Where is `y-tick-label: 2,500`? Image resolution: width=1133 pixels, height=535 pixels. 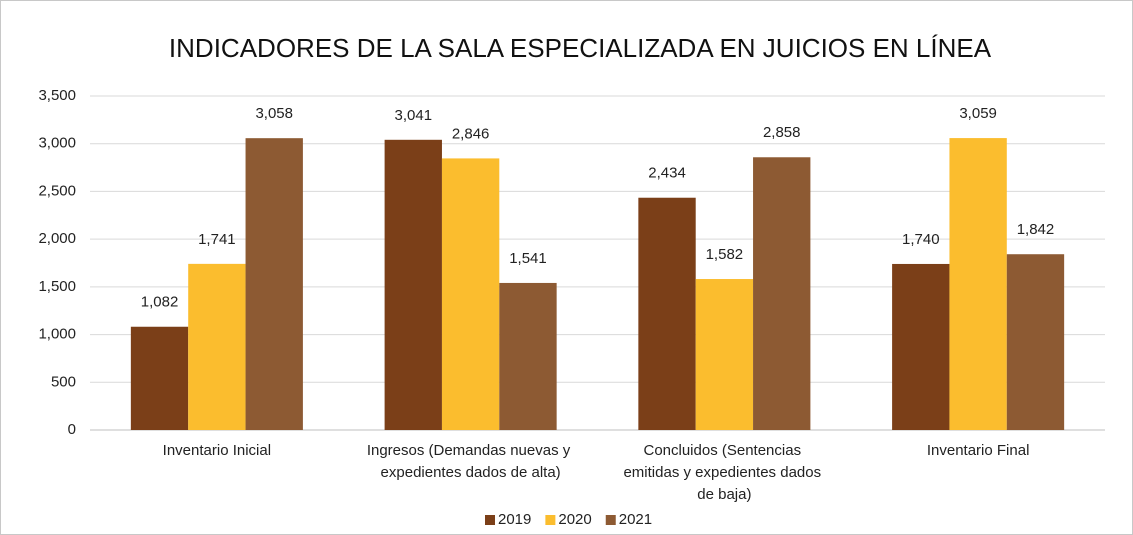 y-tick-label: 2,500 is located at coordinates (57, 190).